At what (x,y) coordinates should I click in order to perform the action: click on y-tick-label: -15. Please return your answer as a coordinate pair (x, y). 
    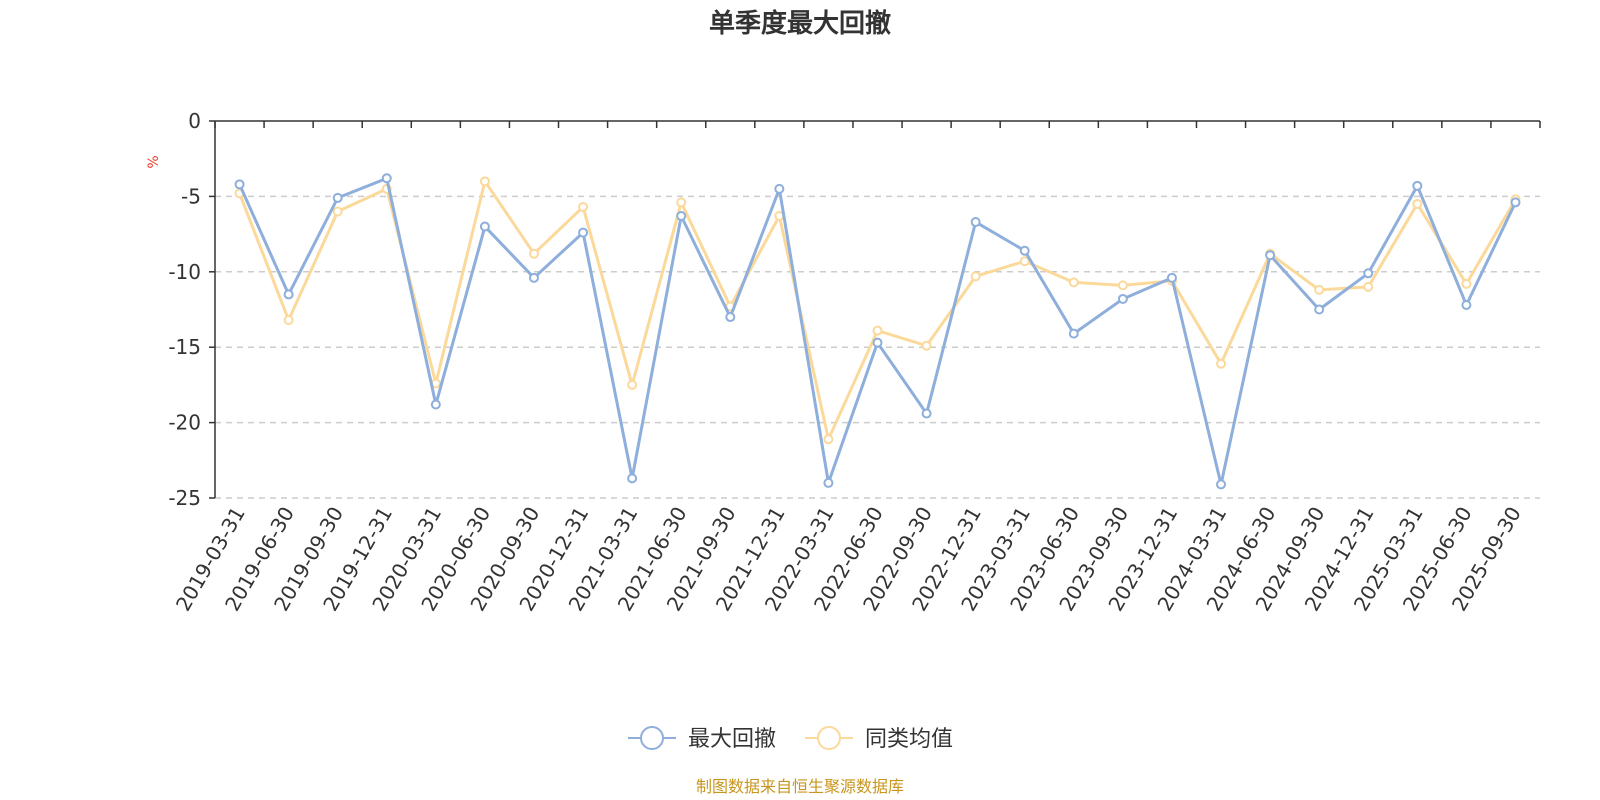
    Looking at the image, I should click on (184, 347).